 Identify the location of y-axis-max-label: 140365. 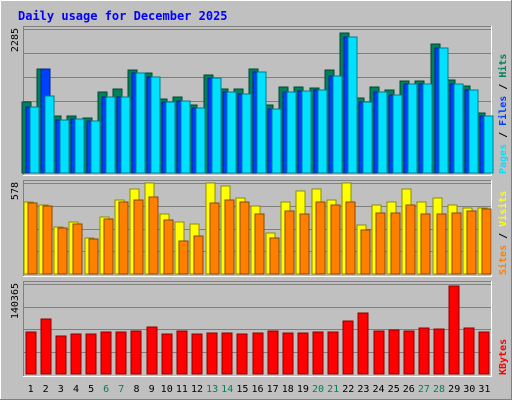
(15, 301).